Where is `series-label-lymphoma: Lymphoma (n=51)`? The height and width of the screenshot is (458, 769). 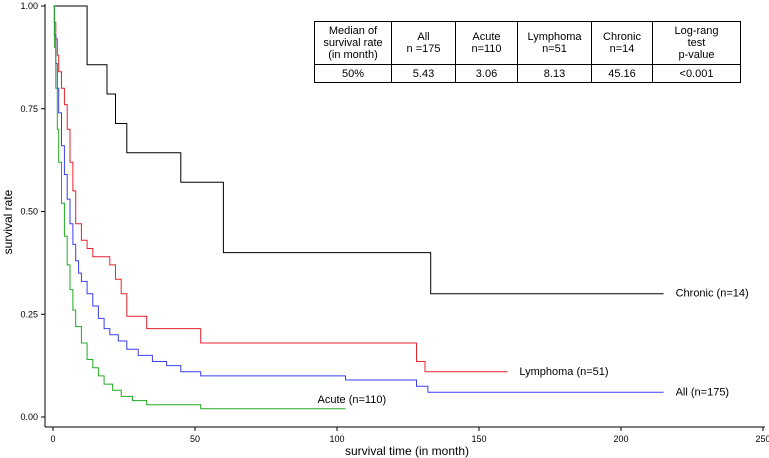 series-label-lymphoma: Lymphoma (n=51) is located at coordinates (563, 372).